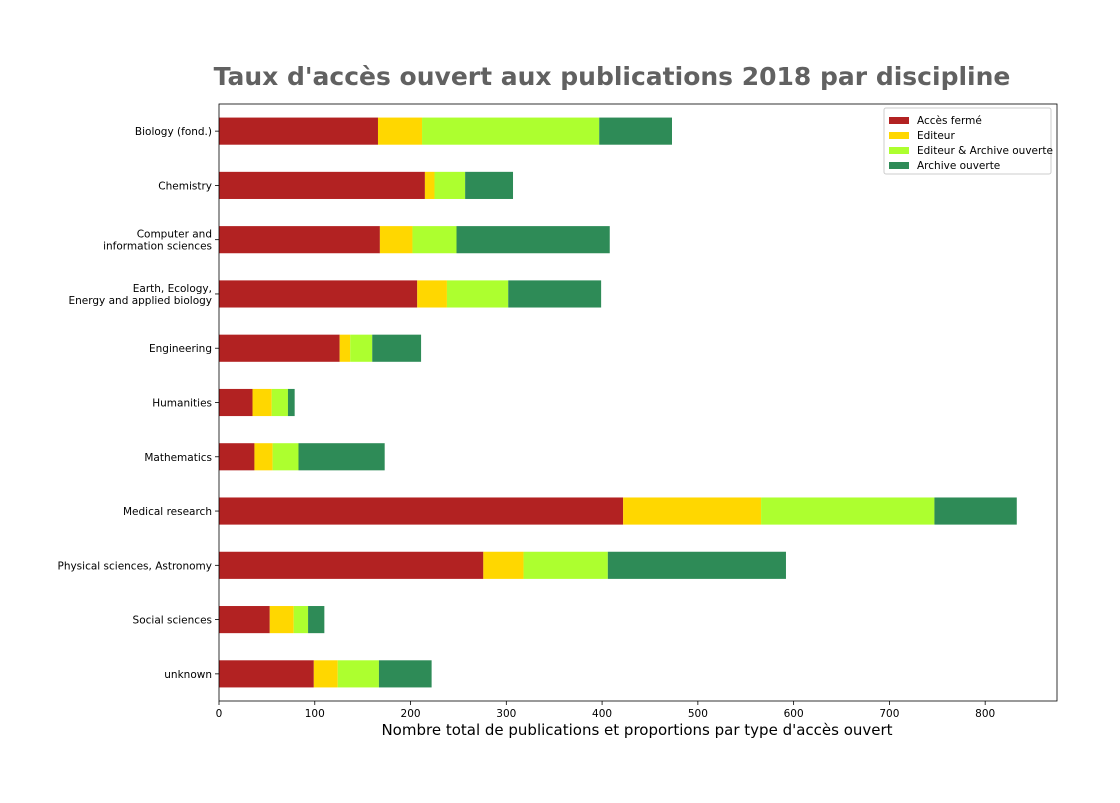 This screenshot has width=1120, height=803. I want to click on x-tick-label: 700, so click(889, 714).